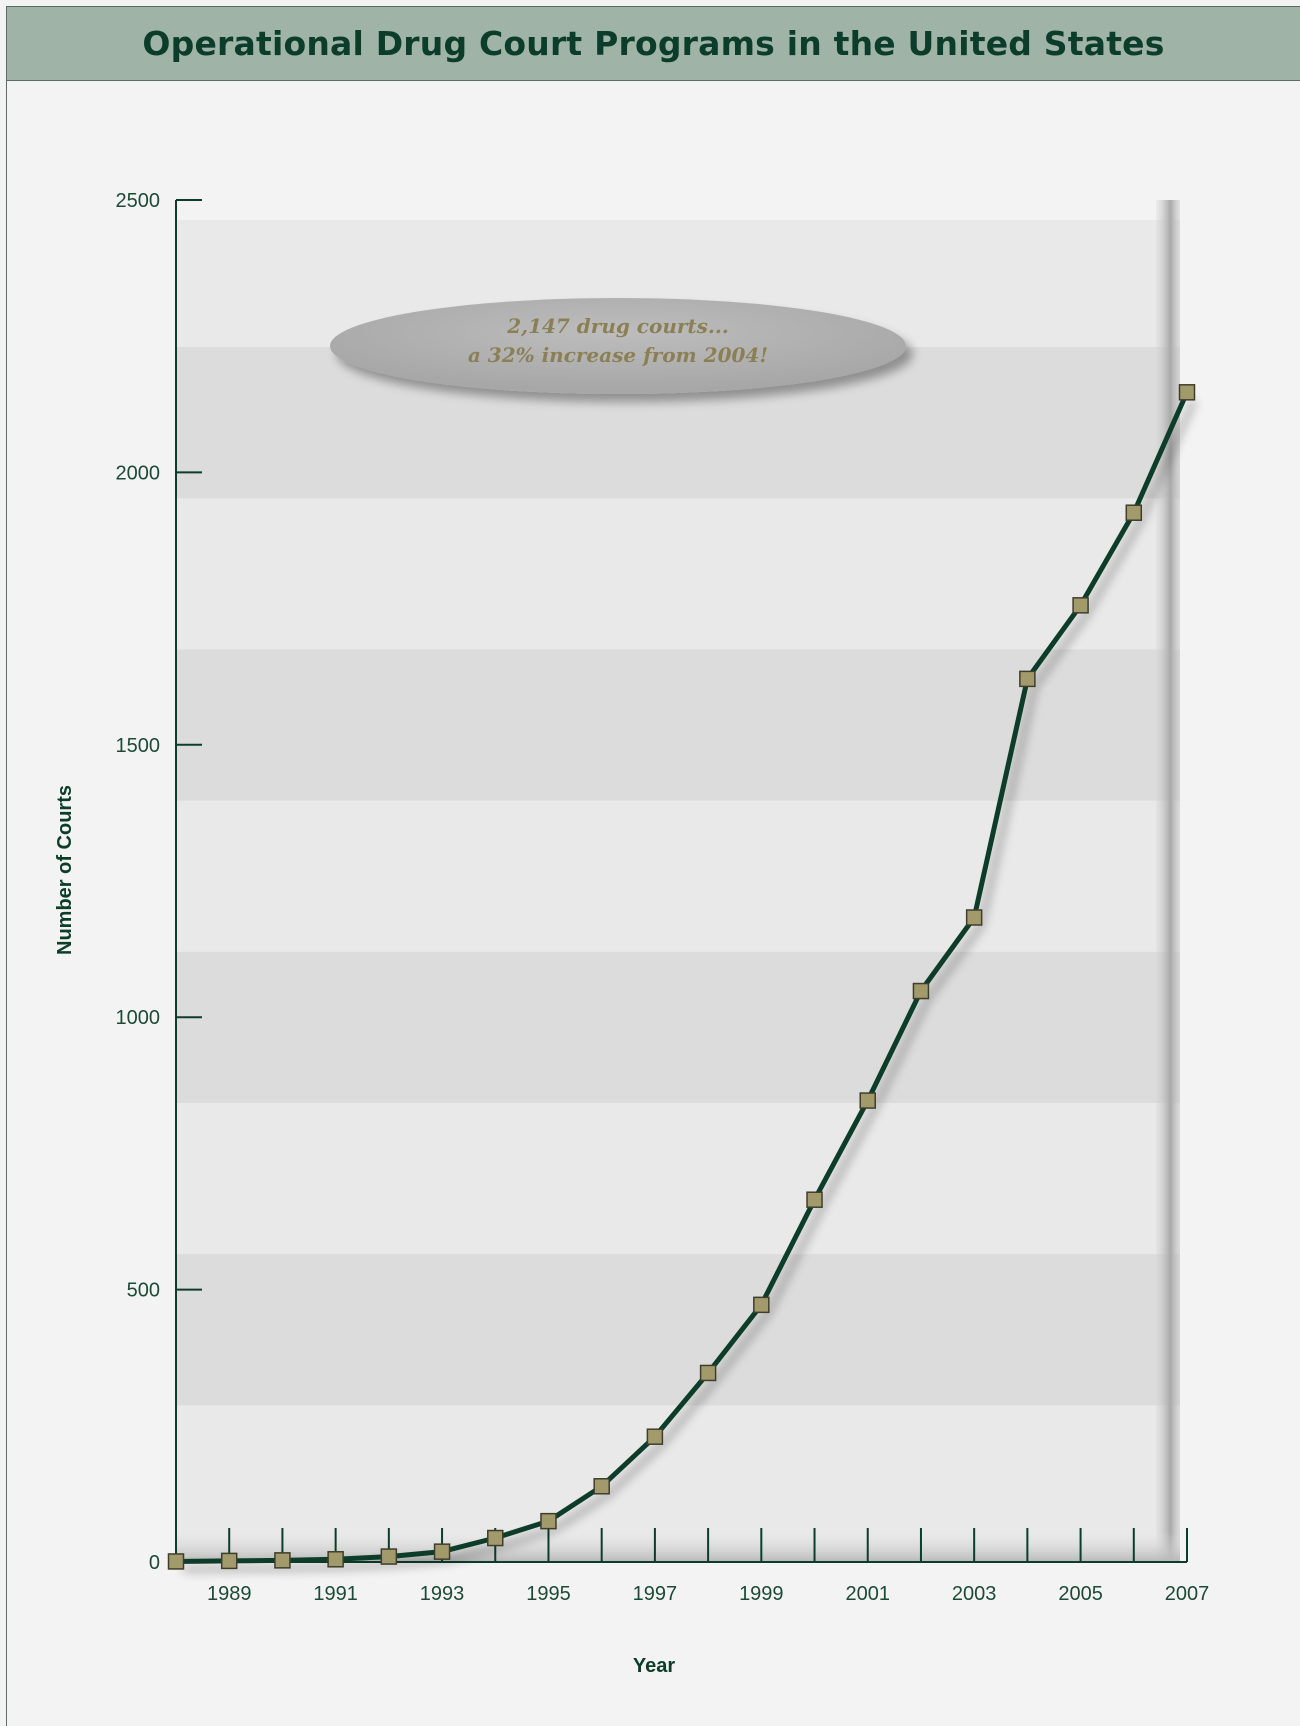 This screenshot has height=1726, width=1300. Describe the element at coordinates (143, 1291) in the screenshot. I see `y-tick-label: 500` at that location.